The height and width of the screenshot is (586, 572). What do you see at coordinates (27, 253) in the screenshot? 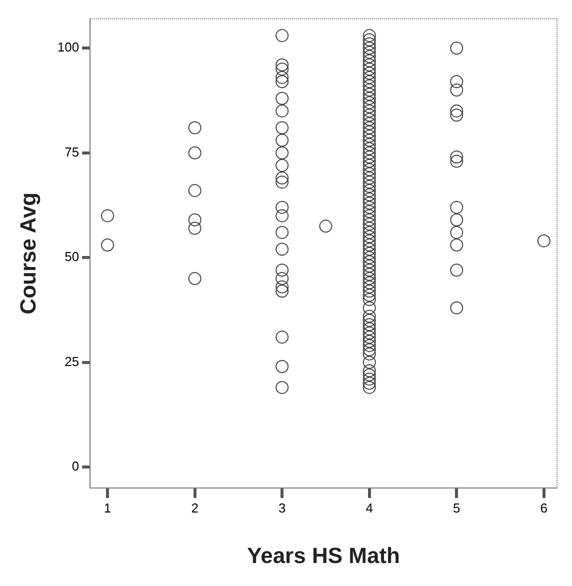
I see `y-axis-title: Course Avg` at bounding box center [27, 253].